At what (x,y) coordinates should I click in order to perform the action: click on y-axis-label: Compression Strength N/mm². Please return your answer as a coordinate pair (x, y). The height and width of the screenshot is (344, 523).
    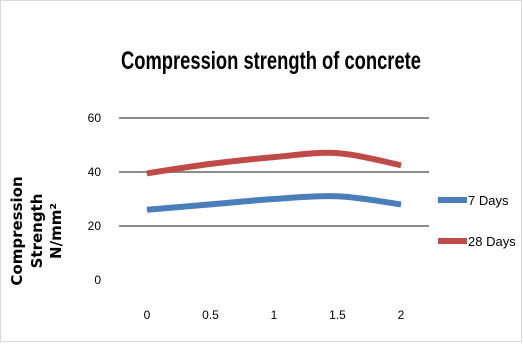
    Looking at the image, I should click on (36, 230).